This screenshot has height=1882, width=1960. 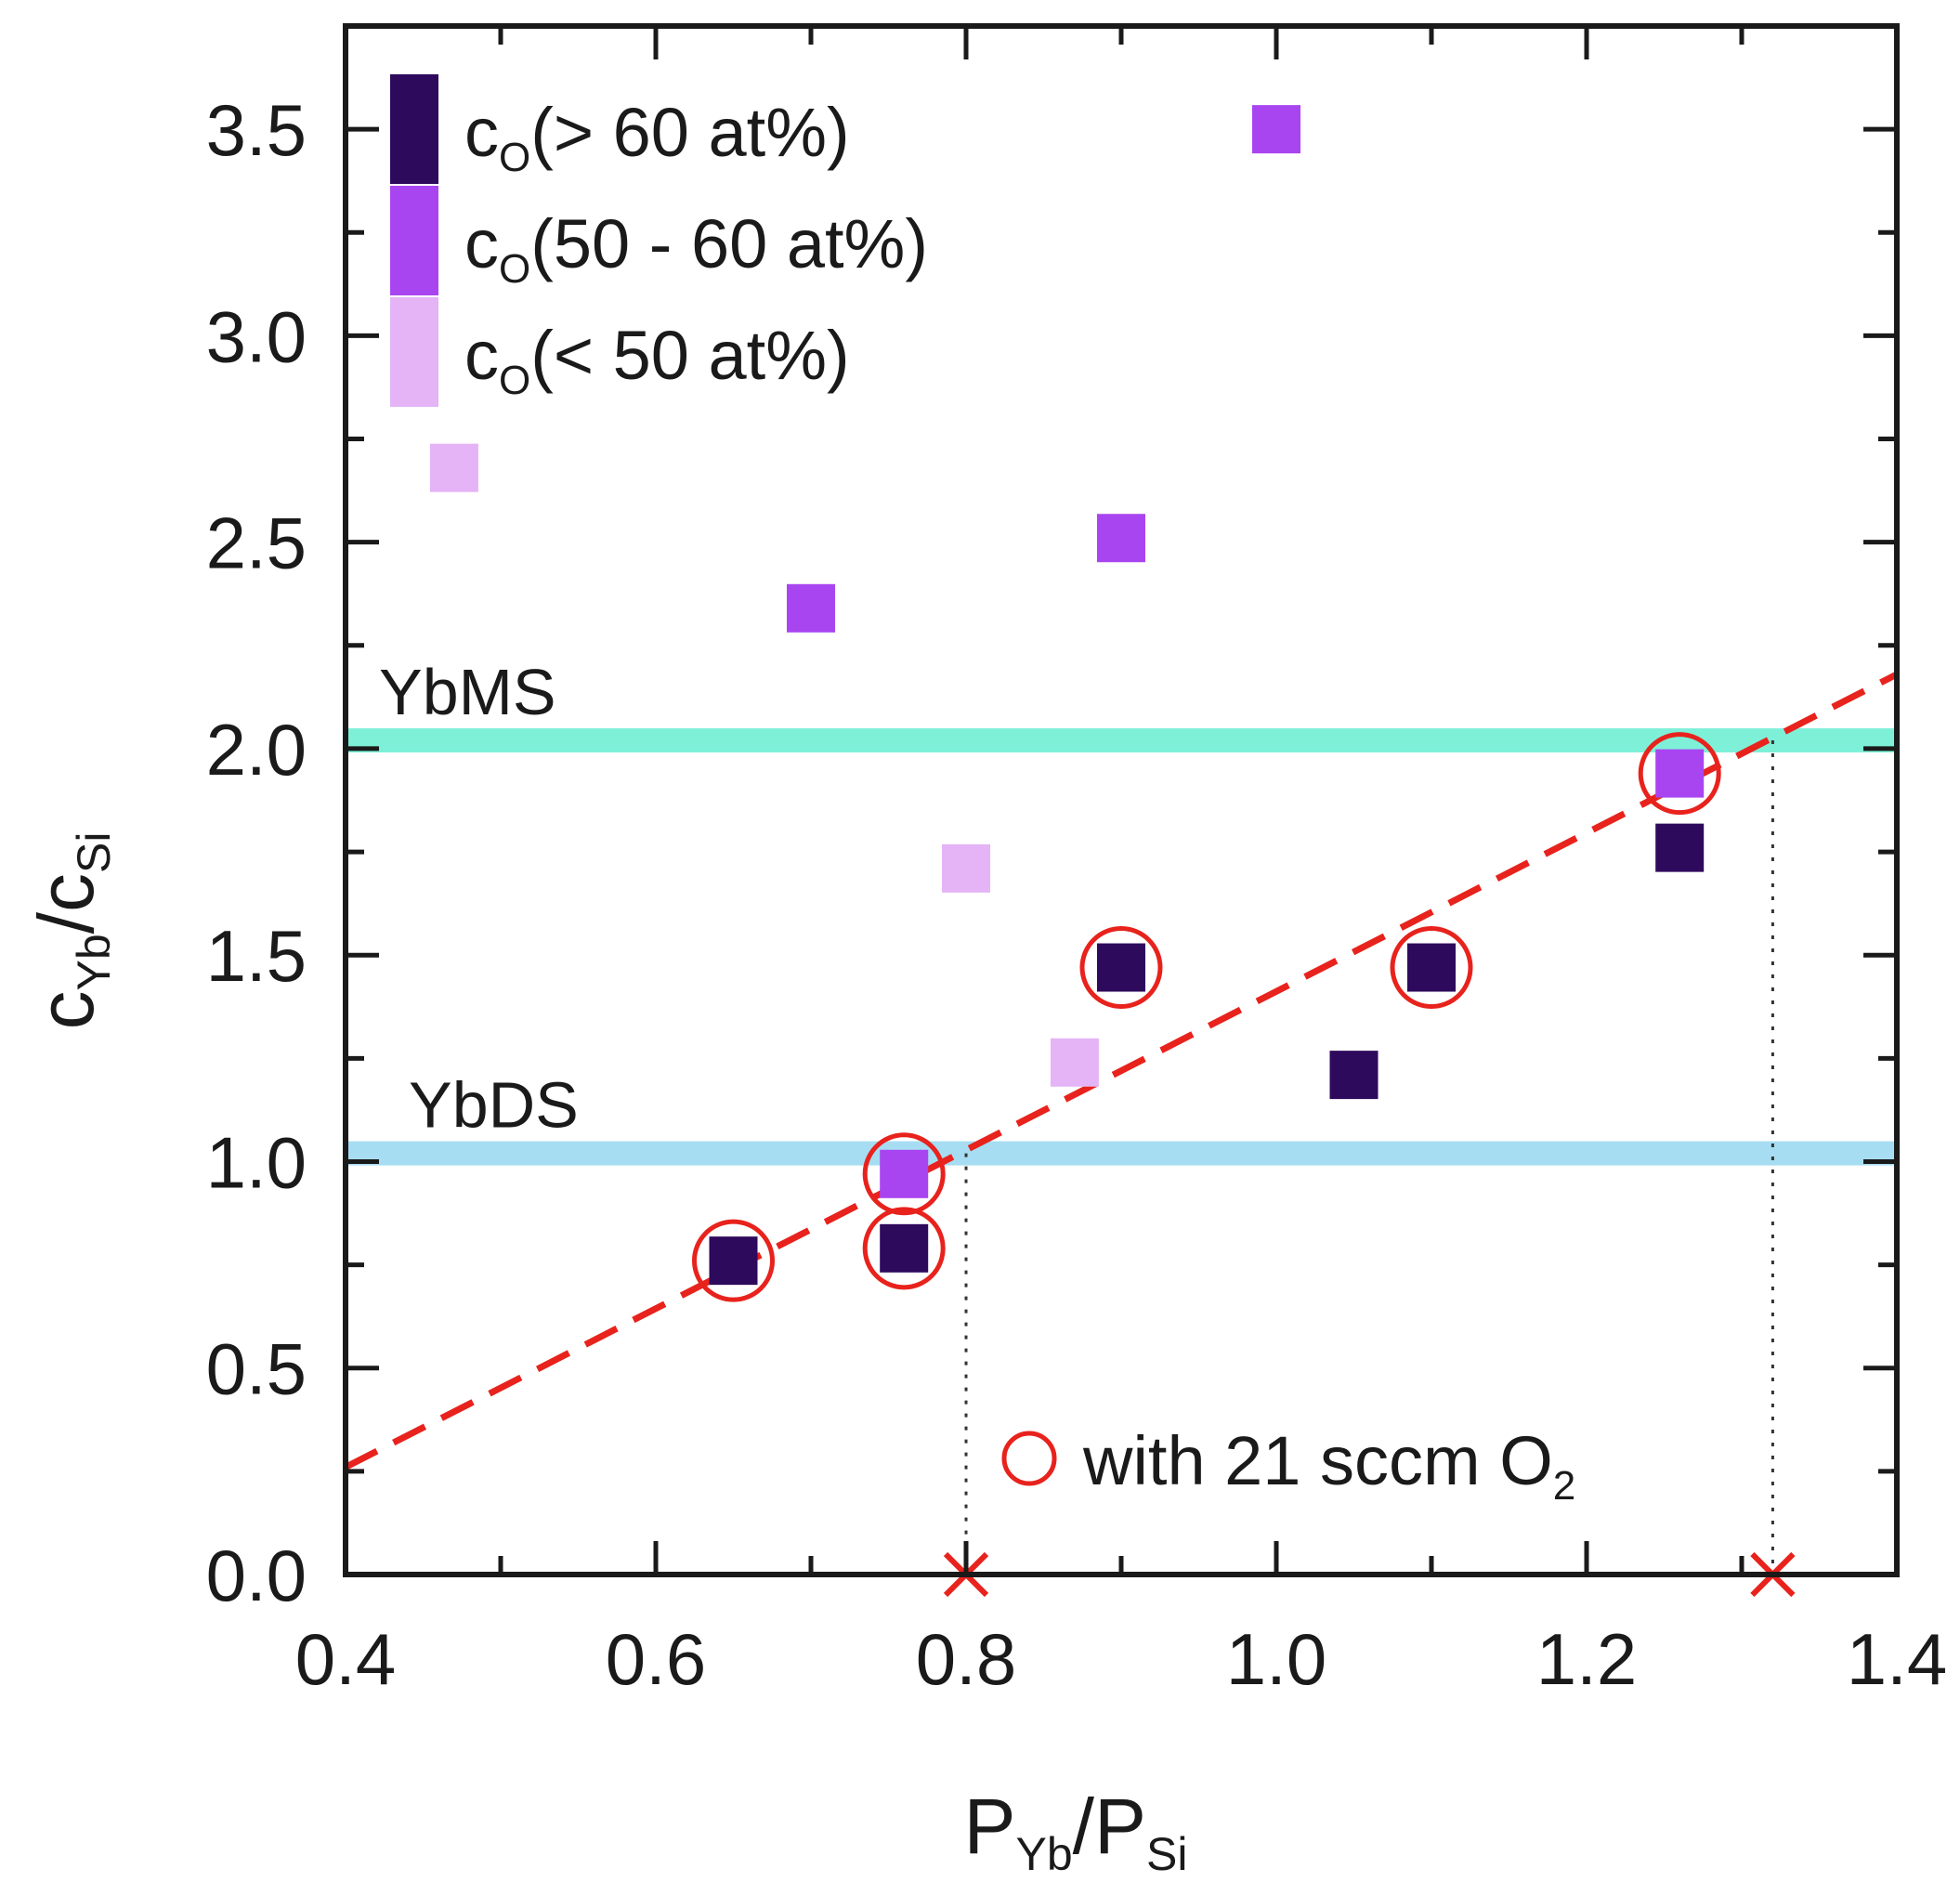 What do you see at coordinates (256, 1575) in the screenshot?
I see `y-tick-label-0: 0.0` at bounding box center [256, 1575].